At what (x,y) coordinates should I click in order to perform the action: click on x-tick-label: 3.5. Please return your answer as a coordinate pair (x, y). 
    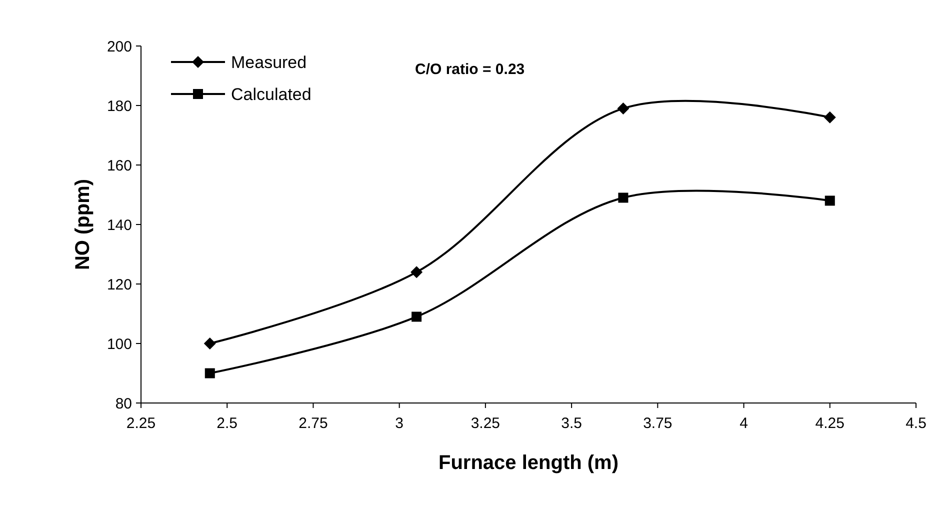
    Looking at the image, I should click on (571, 423).